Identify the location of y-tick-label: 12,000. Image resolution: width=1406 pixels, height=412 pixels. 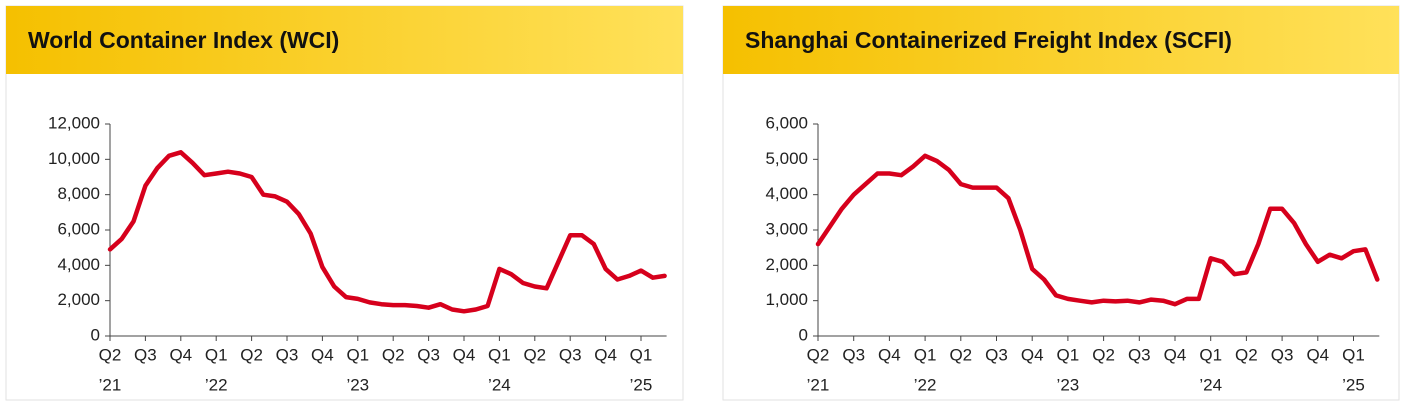
(74, 122).